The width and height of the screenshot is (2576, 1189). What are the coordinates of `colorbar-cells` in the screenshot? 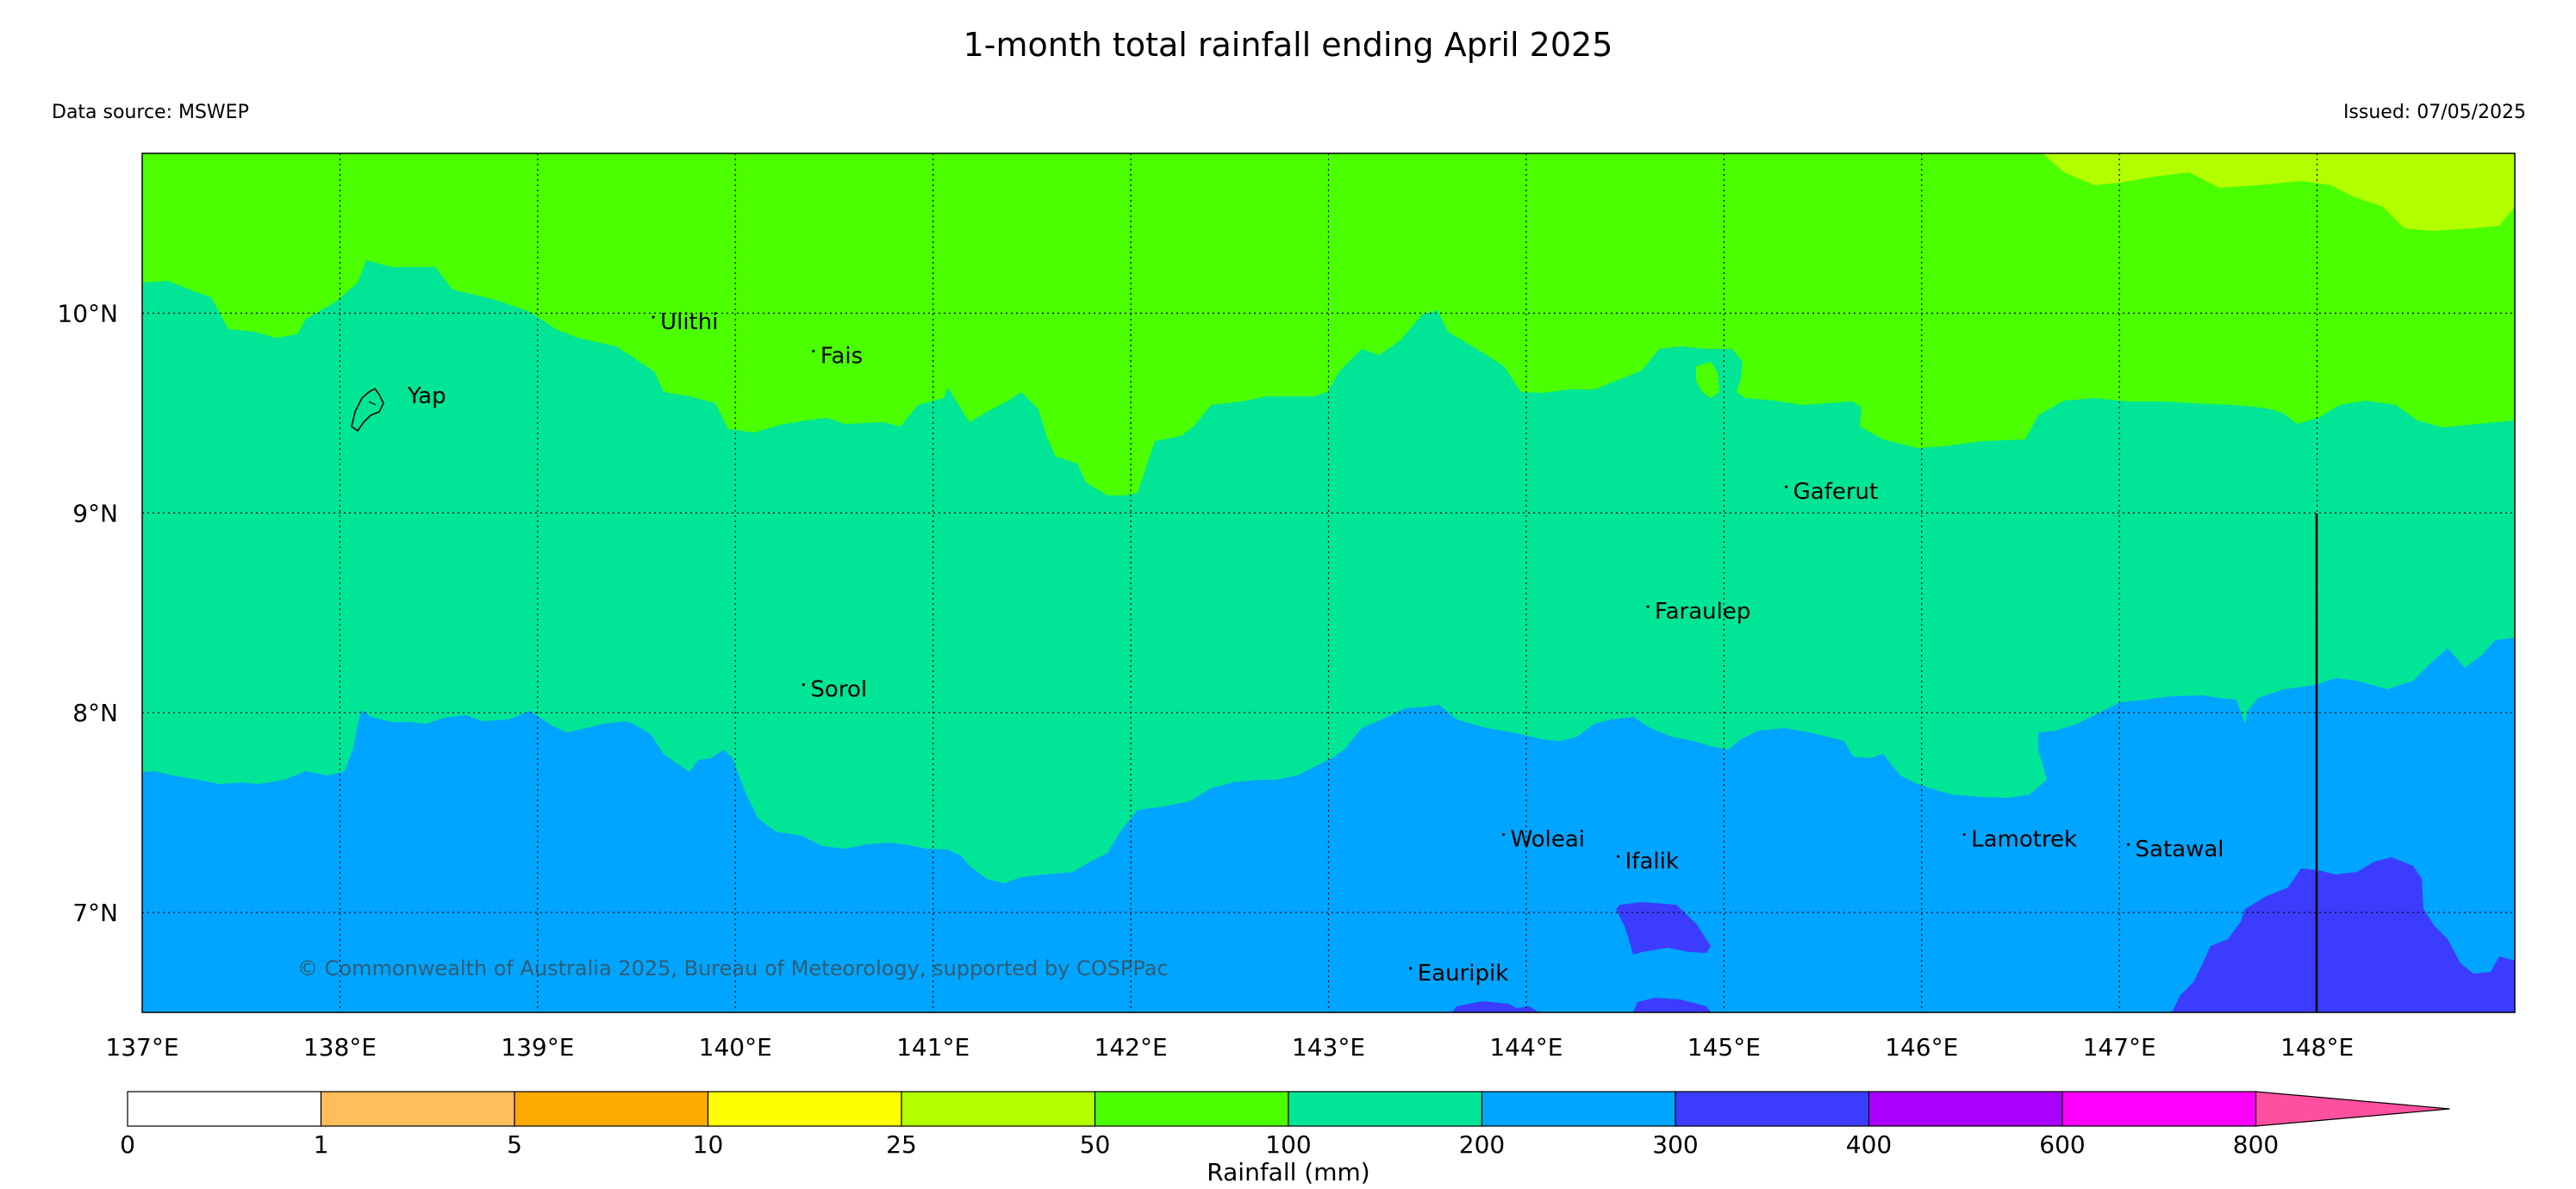 It's located at (1288, 1109).